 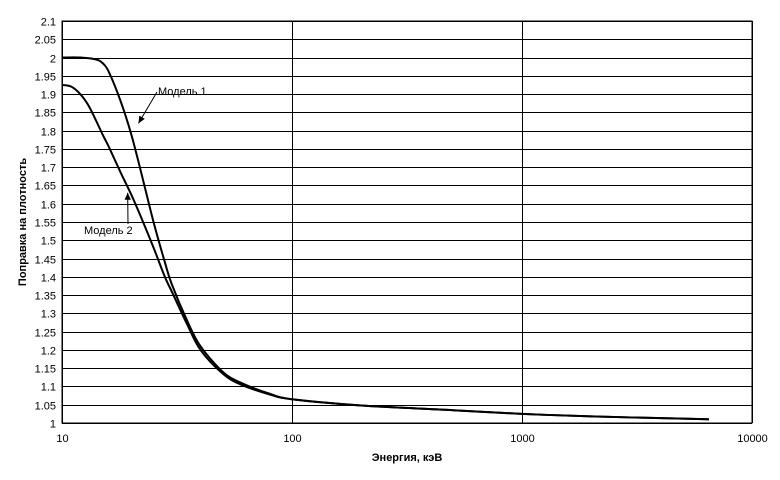 What do you see at coordinates (45, 114) in the screenshot?
I see `y-tick-label: 1.85` at bounding box center [45, 114].